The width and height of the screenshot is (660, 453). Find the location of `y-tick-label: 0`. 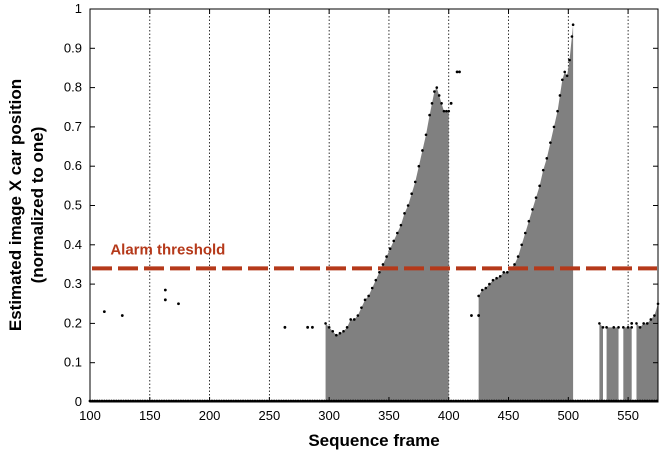

y-tick-label: 0 is located at coordinates (78, 401).